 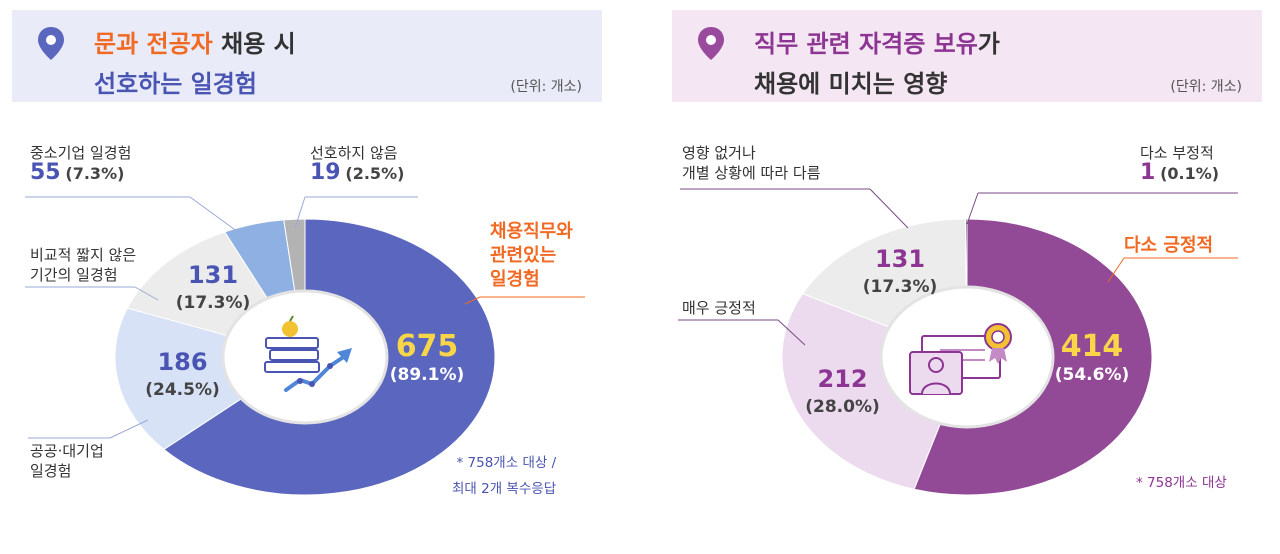 What do you see at coordinates (153, 44) in the screenshot?
I see `left-title-highlight: 문과 전공자` at bounding box center [153, 44].